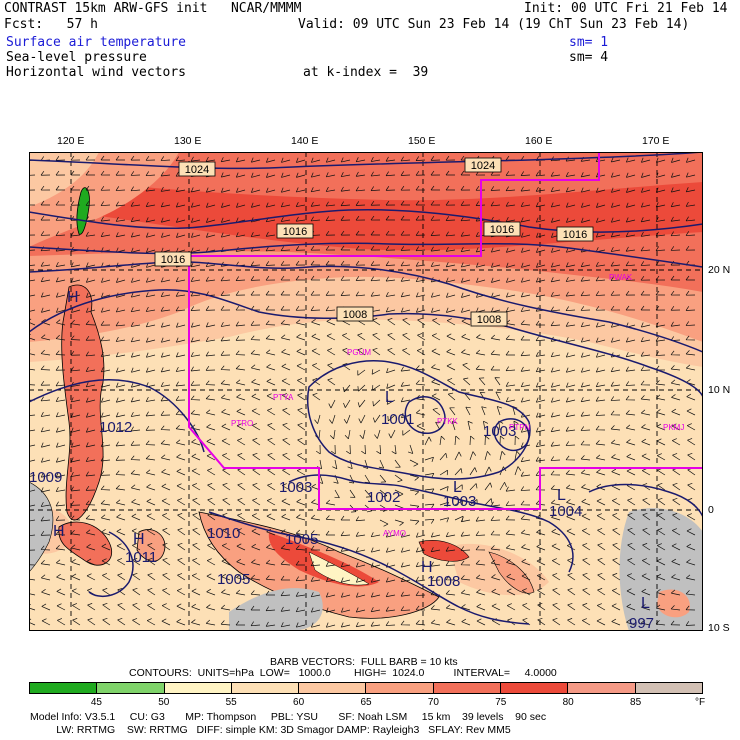 This screenshot has width=740, height=740. I want to click on svg-text: 1003, so click(295, 487).